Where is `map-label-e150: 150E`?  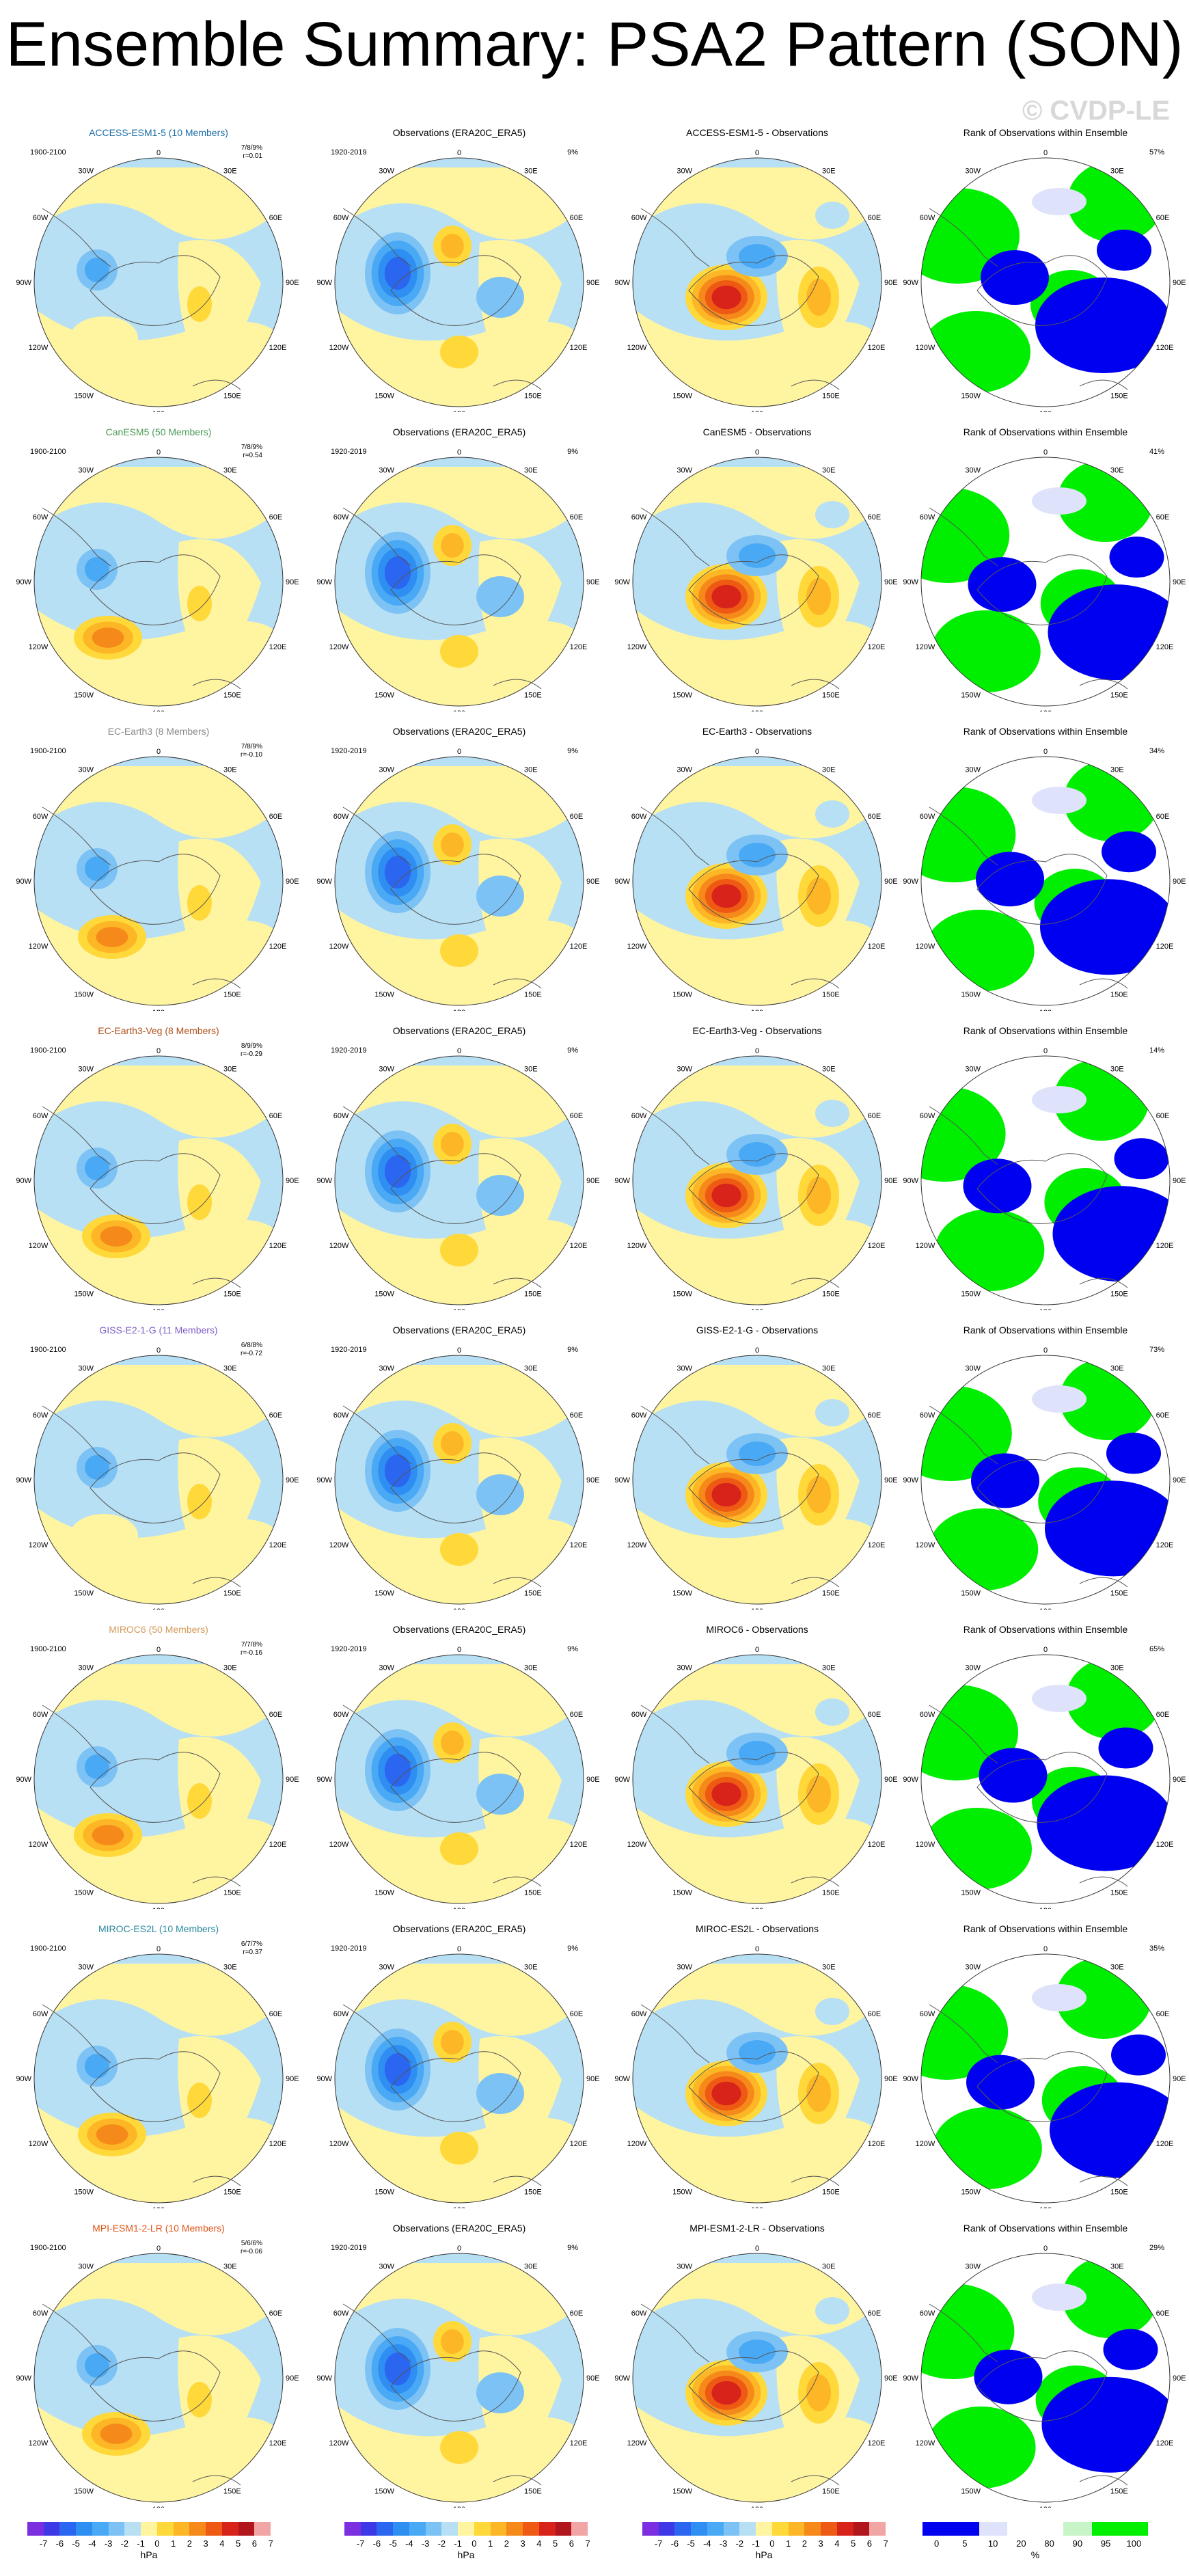 map-label-e150: 150E is located at coordinates (232, 995).